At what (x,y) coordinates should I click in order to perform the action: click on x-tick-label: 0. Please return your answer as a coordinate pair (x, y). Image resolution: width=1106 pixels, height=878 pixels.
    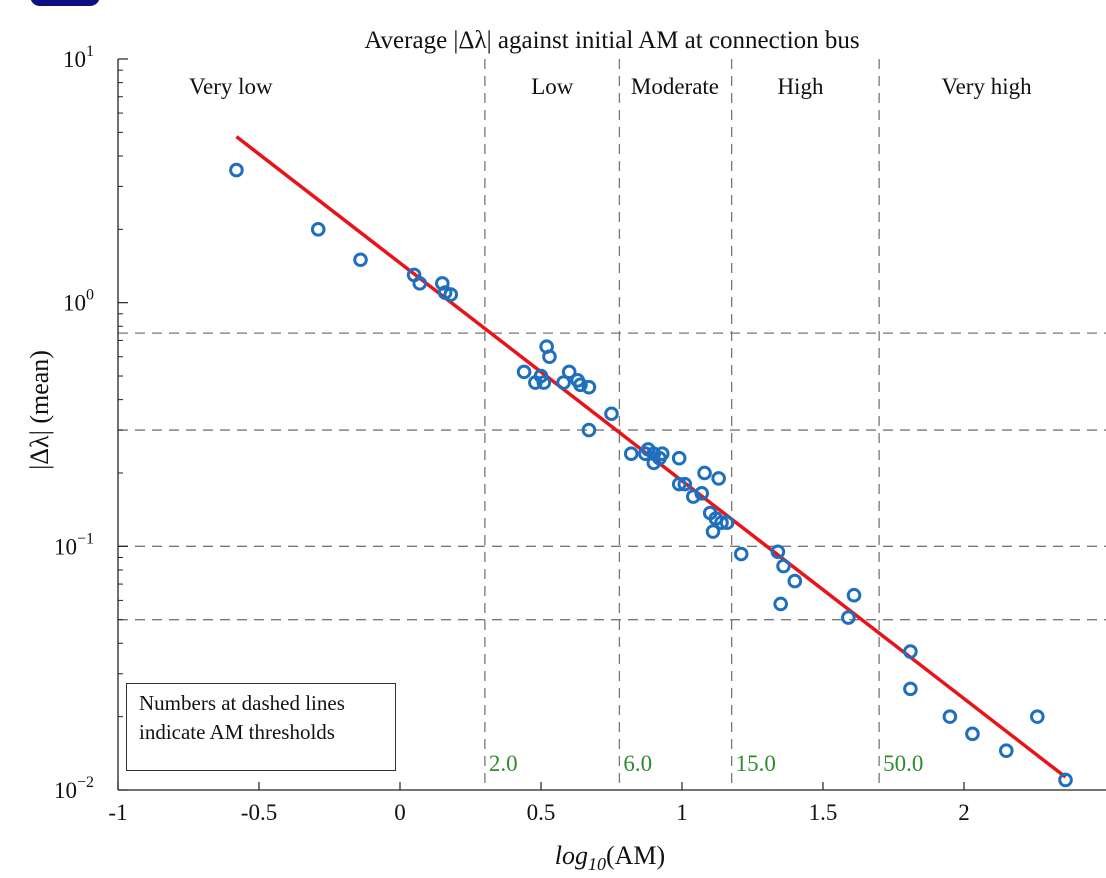
    Looking at the image, I should click on (400, 812).